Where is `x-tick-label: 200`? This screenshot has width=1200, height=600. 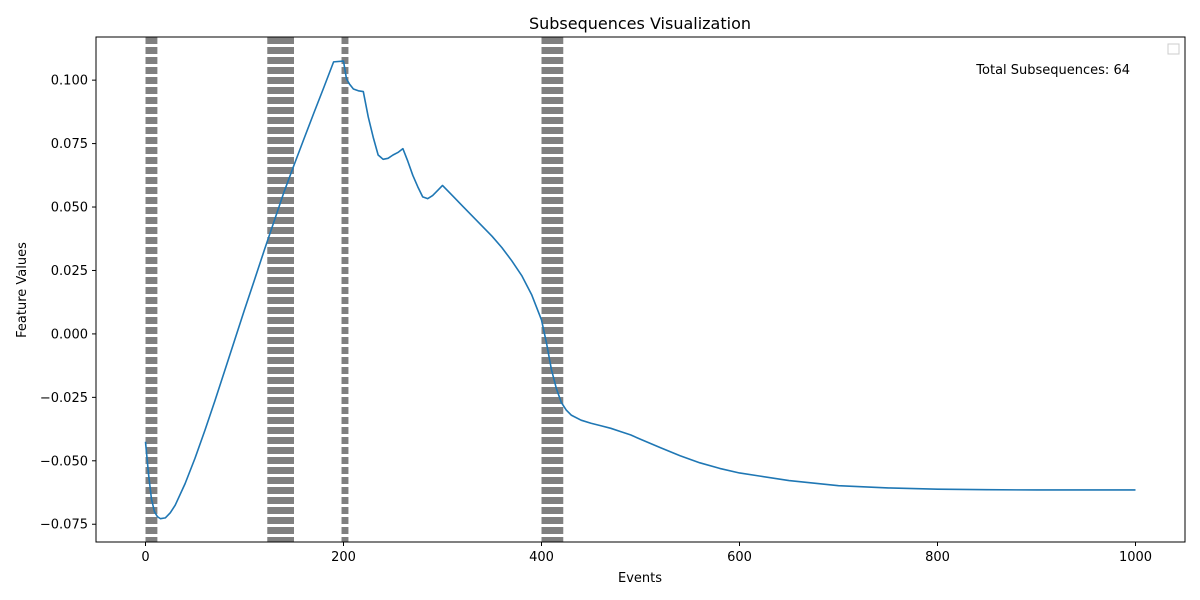 x-tick-label: 200 is located at coordinates (343, 557).